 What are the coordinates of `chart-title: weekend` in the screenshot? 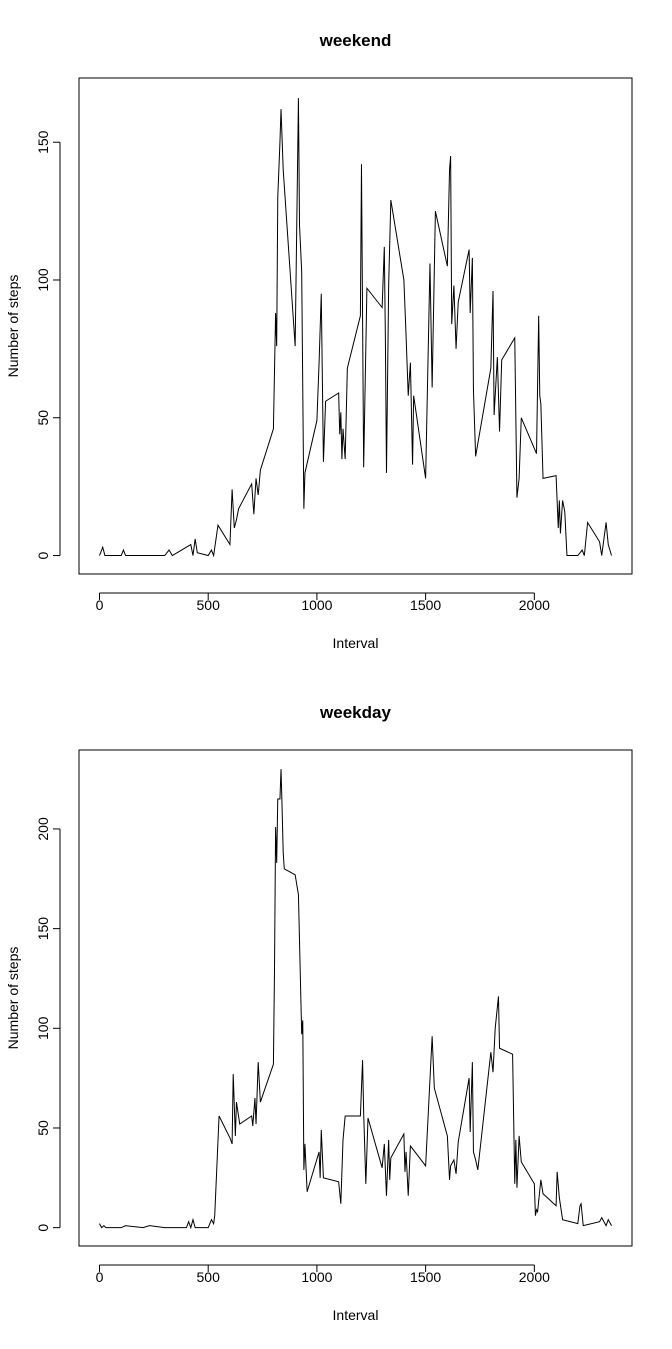 It's located at (355, 40).